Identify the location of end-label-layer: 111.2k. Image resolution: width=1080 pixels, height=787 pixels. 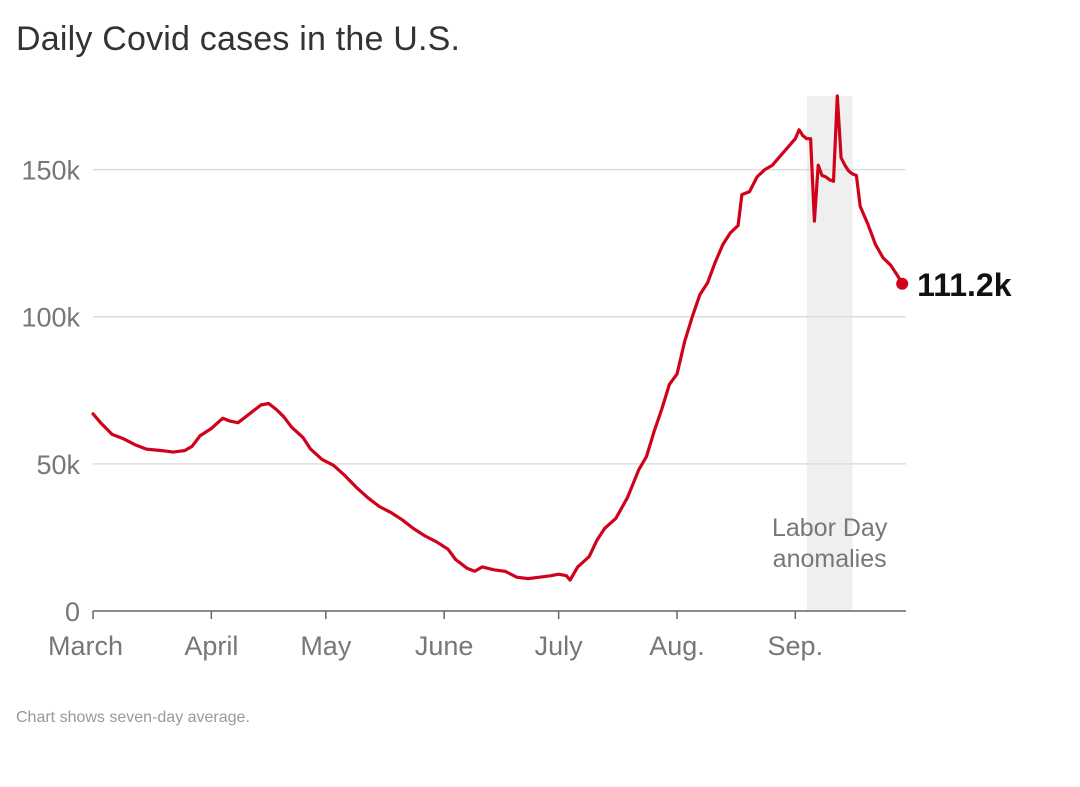
(954, 285).